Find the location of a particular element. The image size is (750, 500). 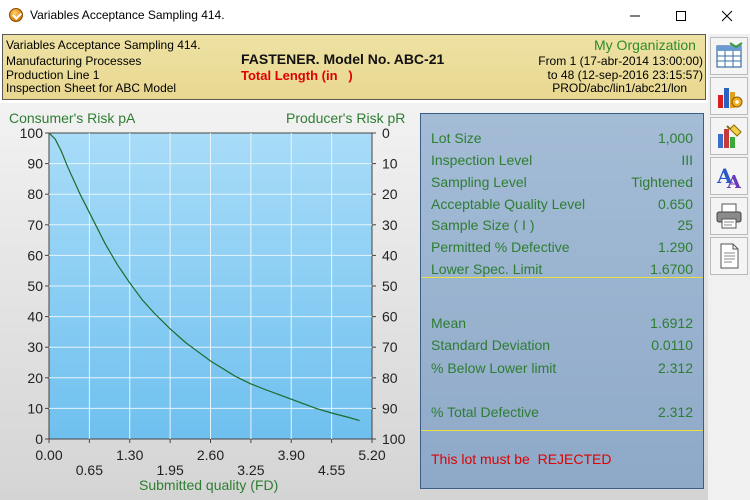

maximize-button is located at coordinates (681, 15).